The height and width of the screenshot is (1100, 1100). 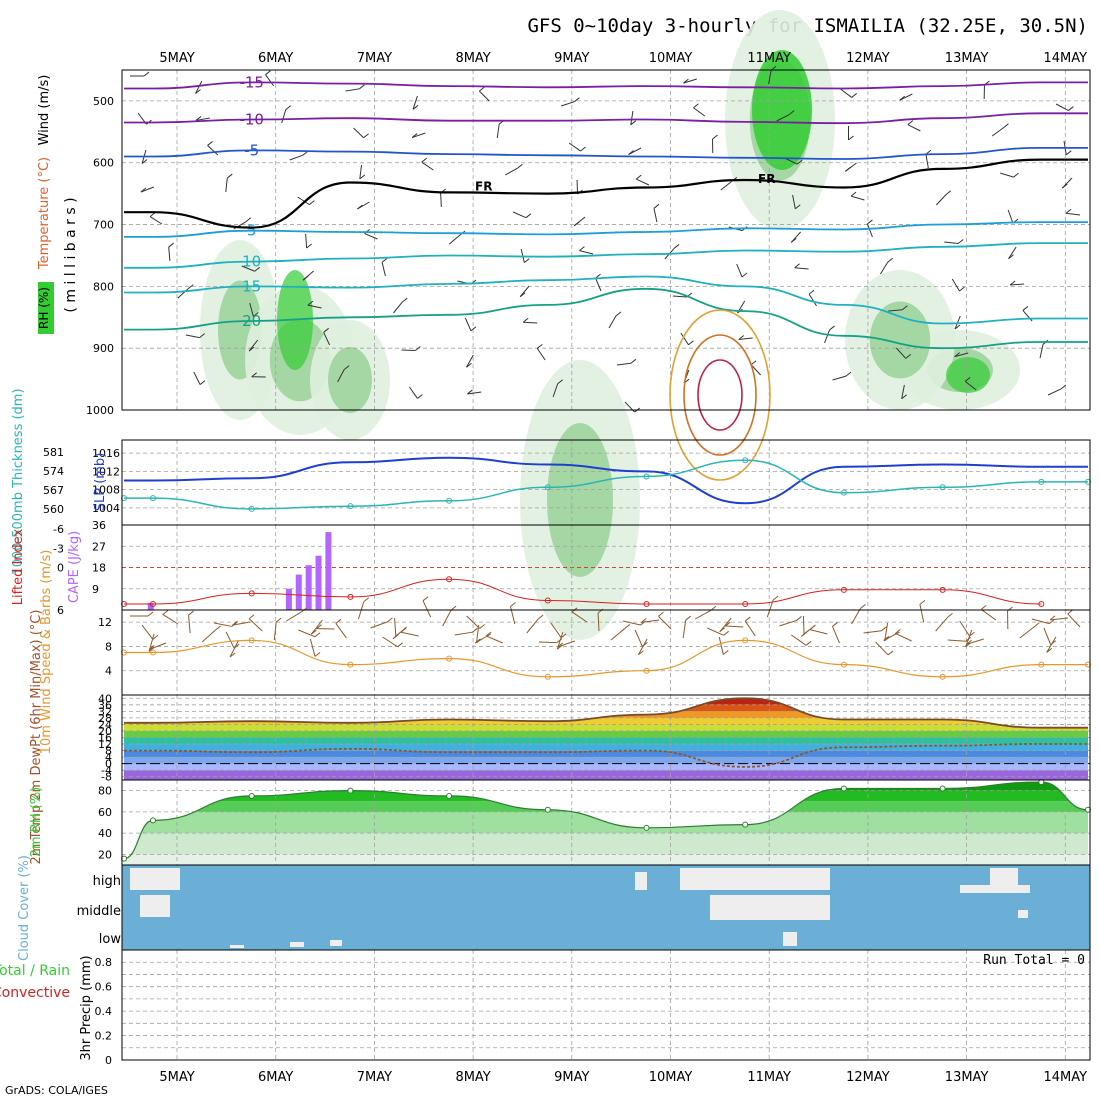 What do you see at coordinates (44, 110) in the screenshot?
I see `wind-axis-label: Wind (m/s)` at bounding box center [44, 110].